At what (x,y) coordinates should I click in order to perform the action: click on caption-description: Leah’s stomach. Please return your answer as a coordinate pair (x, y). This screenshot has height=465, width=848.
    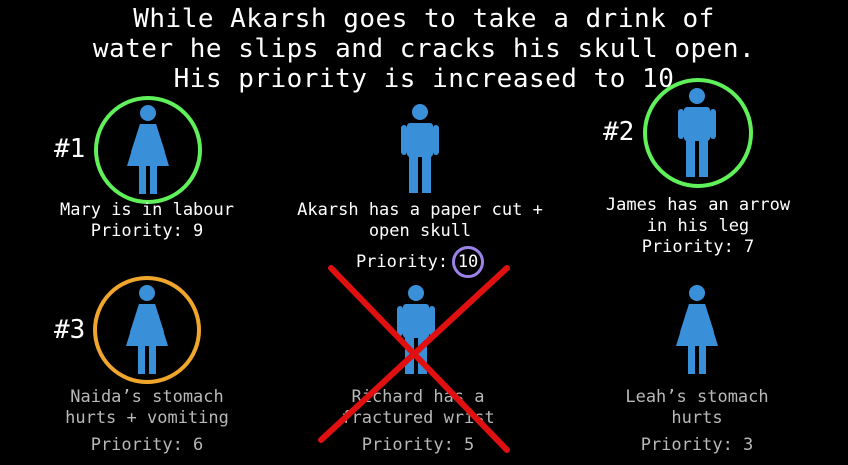
    Looking at the image, I should click on (697, 397).